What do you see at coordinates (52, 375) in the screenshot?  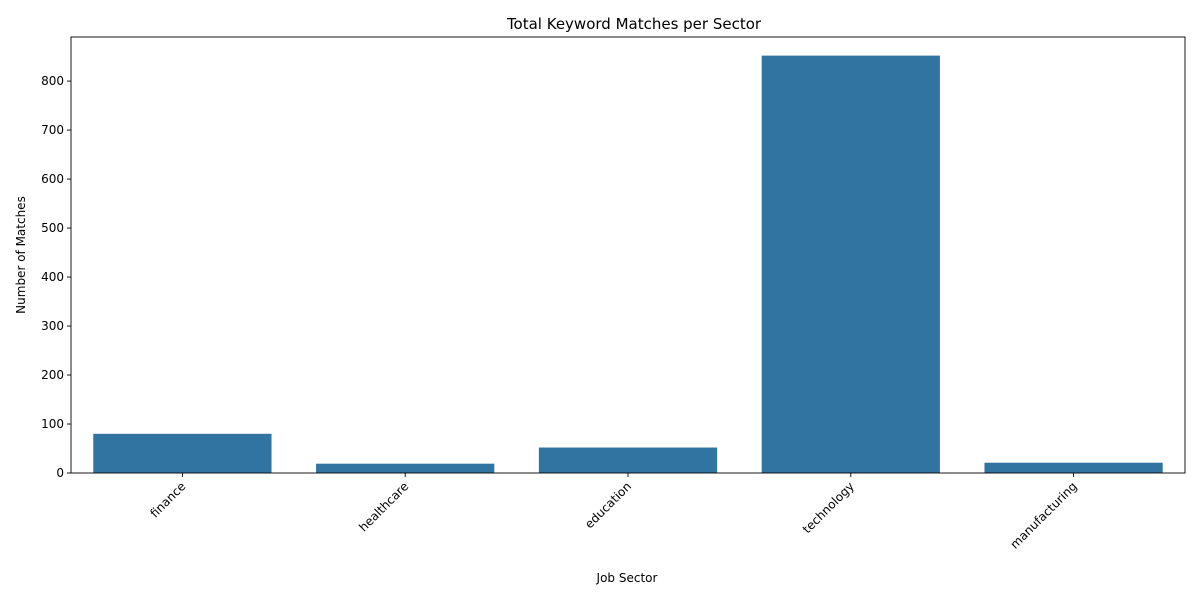 I see `y-tick-label: 200` at bounding box center [52, 375].